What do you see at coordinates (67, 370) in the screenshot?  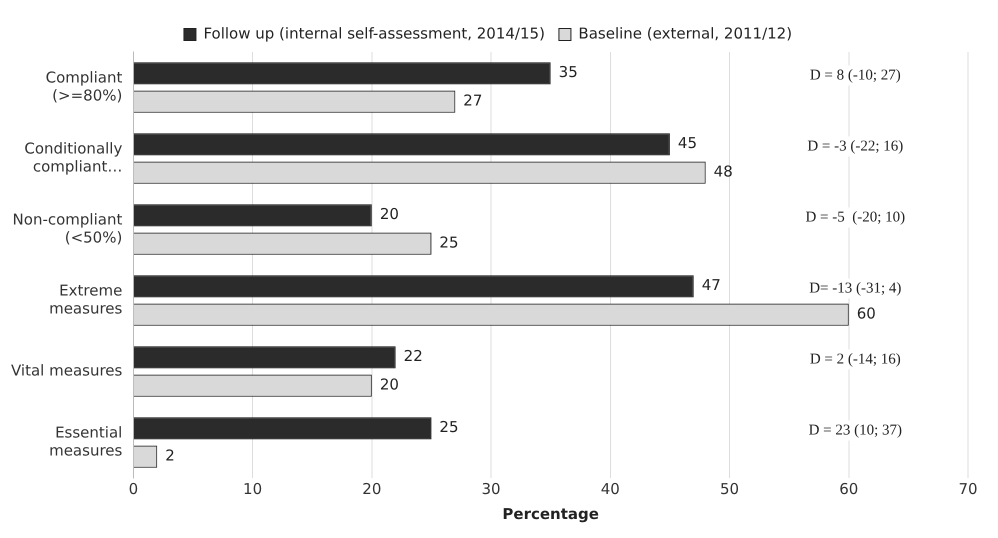 I see `y-tick-label: Vital measures` at bounding box center [67, 370].